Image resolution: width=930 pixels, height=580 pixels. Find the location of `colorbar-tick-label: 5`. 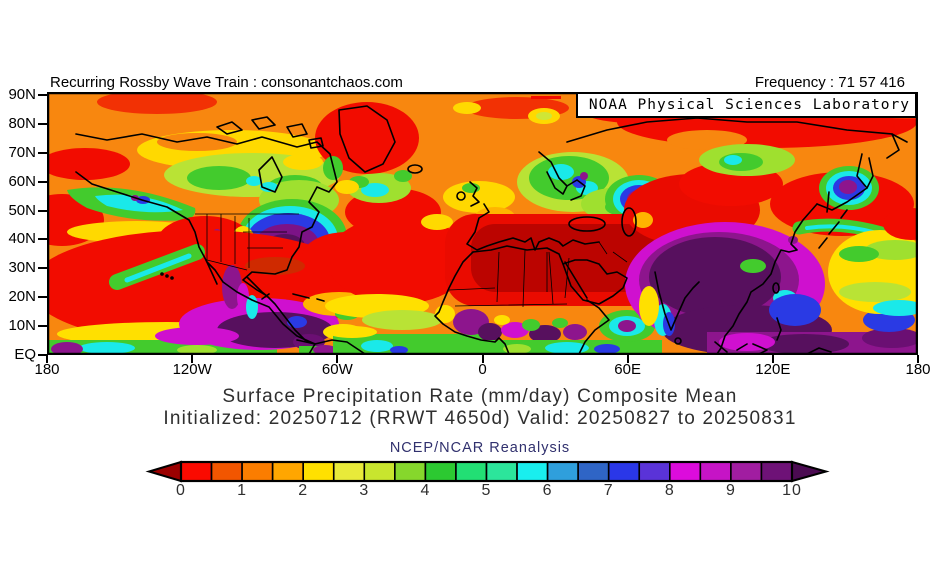

colorbar-tick-label: 5 is located at coordinates (486, 490).